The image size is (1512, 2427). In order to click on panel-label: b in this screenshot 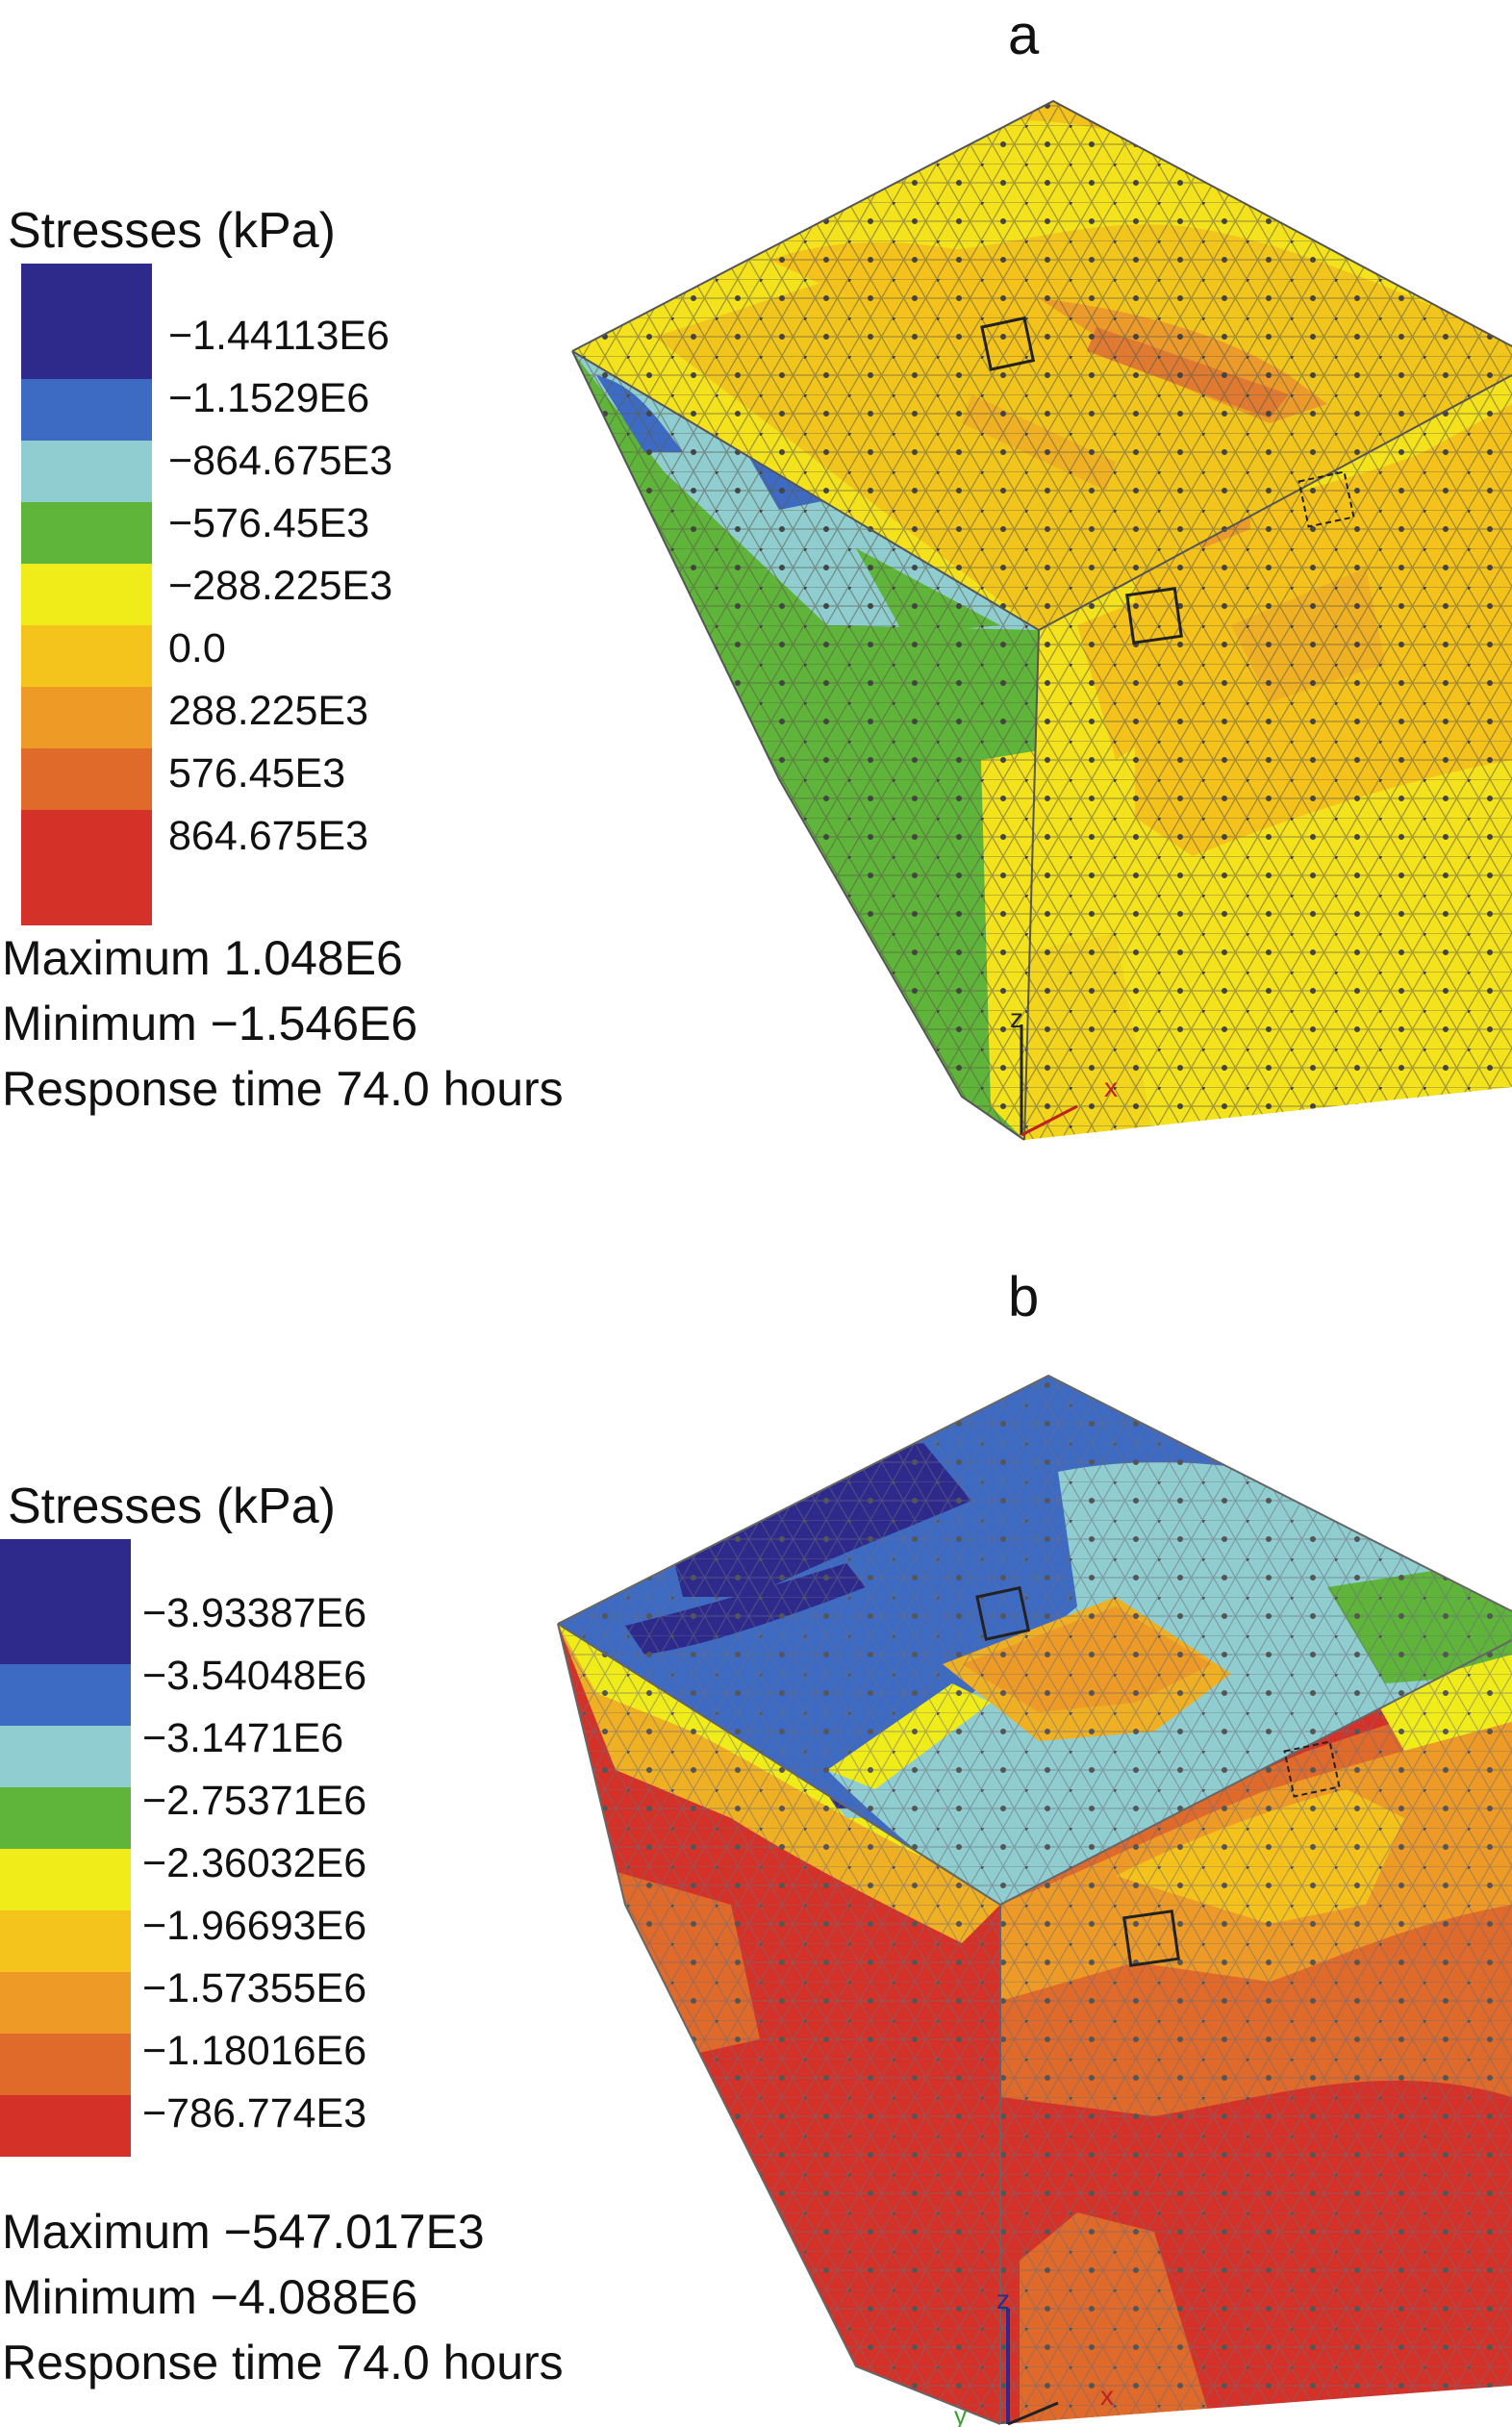, I will do `click(1024, 1297)`.